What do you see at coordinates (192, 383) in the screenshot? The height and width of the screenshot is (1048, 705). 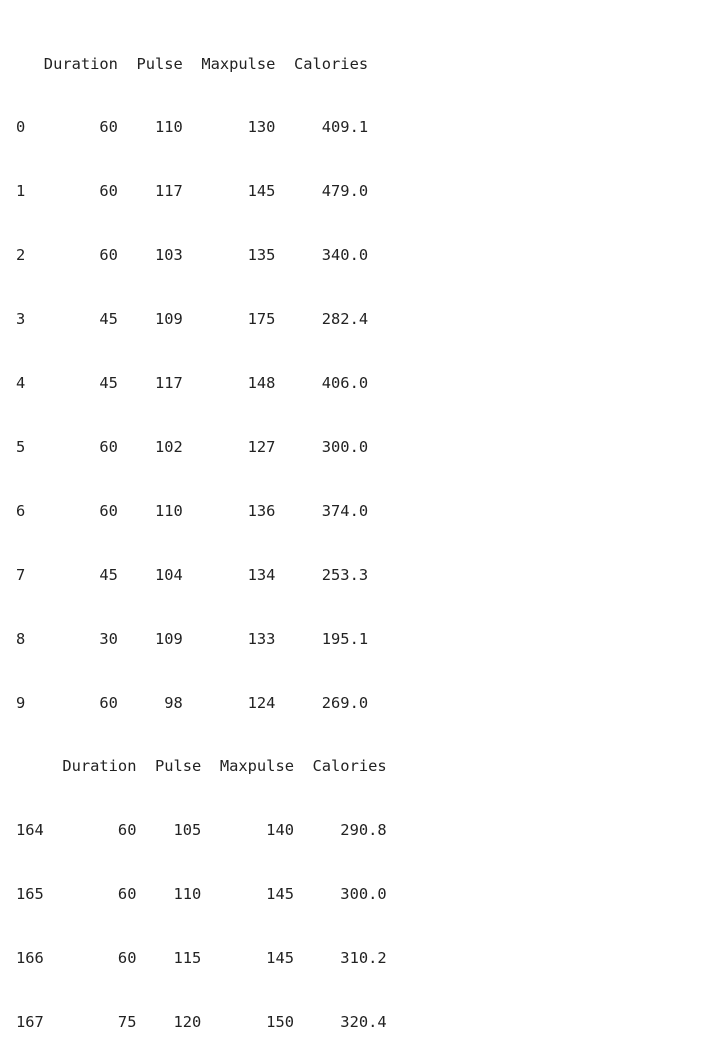 I see `head-table-row: 4 45 117 148 406.0` at bounding box center [192, 383].